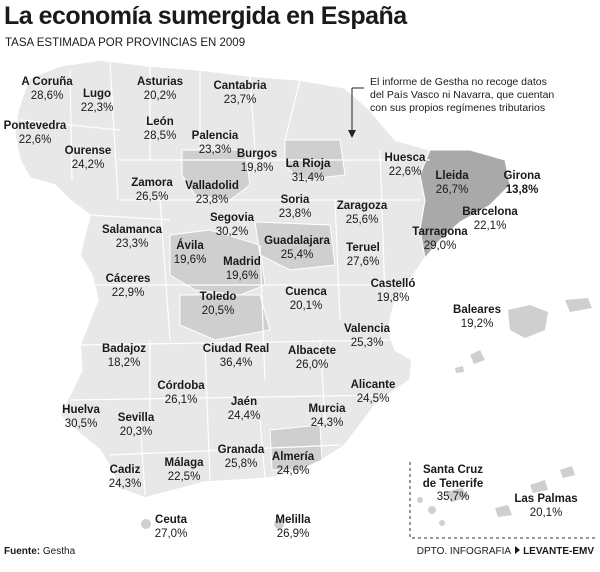 The image size is (600, 572). Describe the element at coordinates (362, 219) in the screenshot. I see `province-value: 25,6%` at that location.